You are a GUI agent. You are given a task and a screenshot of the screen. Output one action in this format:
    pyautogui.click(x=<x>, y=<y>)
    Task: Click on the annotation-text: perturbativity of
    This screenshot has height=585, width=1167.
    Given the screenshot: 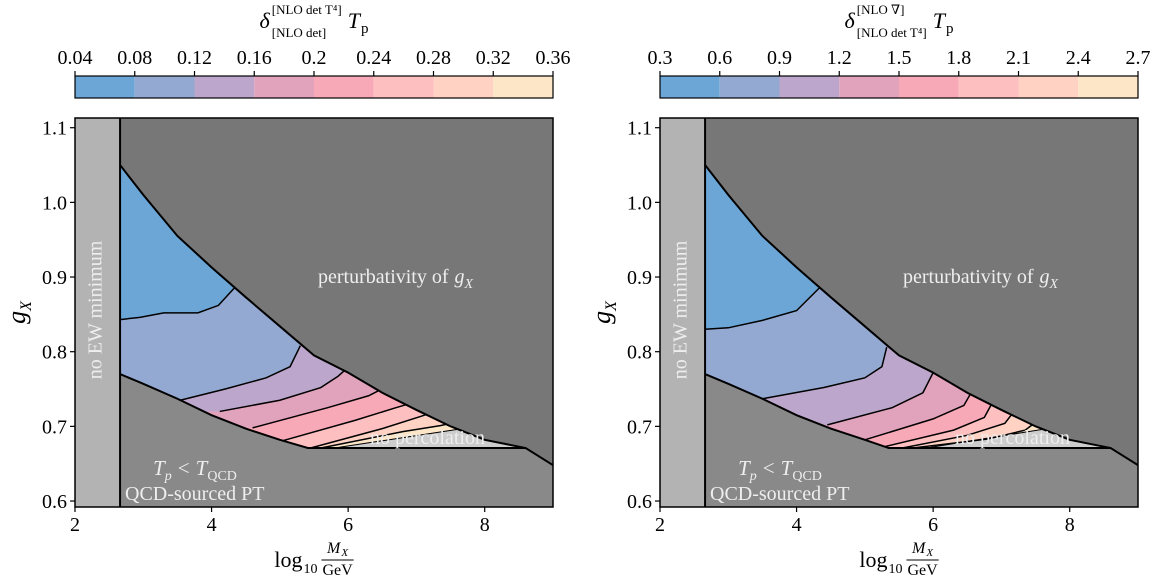 What is the action you would take?
    pyautogui.click(x=968, y=277)
    